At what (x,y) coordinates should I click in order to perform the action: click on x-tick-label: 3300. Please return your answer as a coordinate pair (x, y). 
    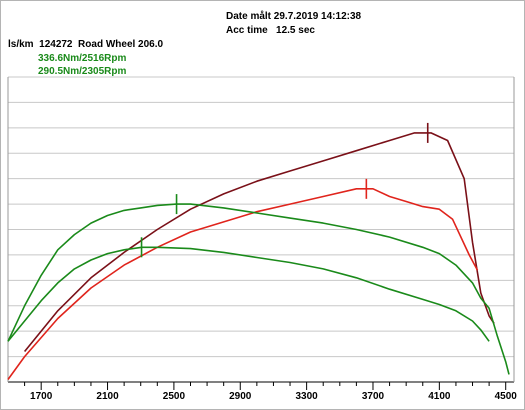
    Looking at the image, I should click on (306, 396).